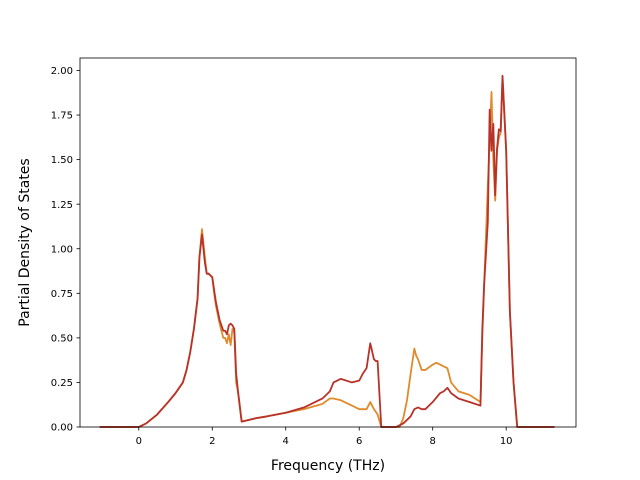 Image resolution: width=640 pixels, height=480 pixels. I want to click on x-axis-label: Frequency (THz), so click(328, 466).